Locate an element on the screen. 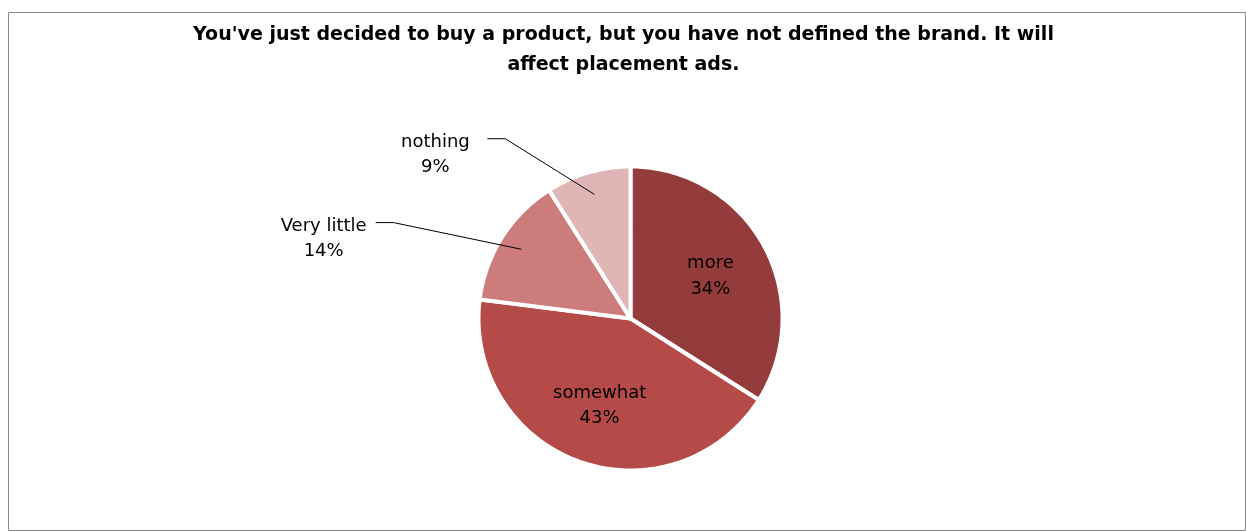  slice-label: more is located at coordinates (710, 262).